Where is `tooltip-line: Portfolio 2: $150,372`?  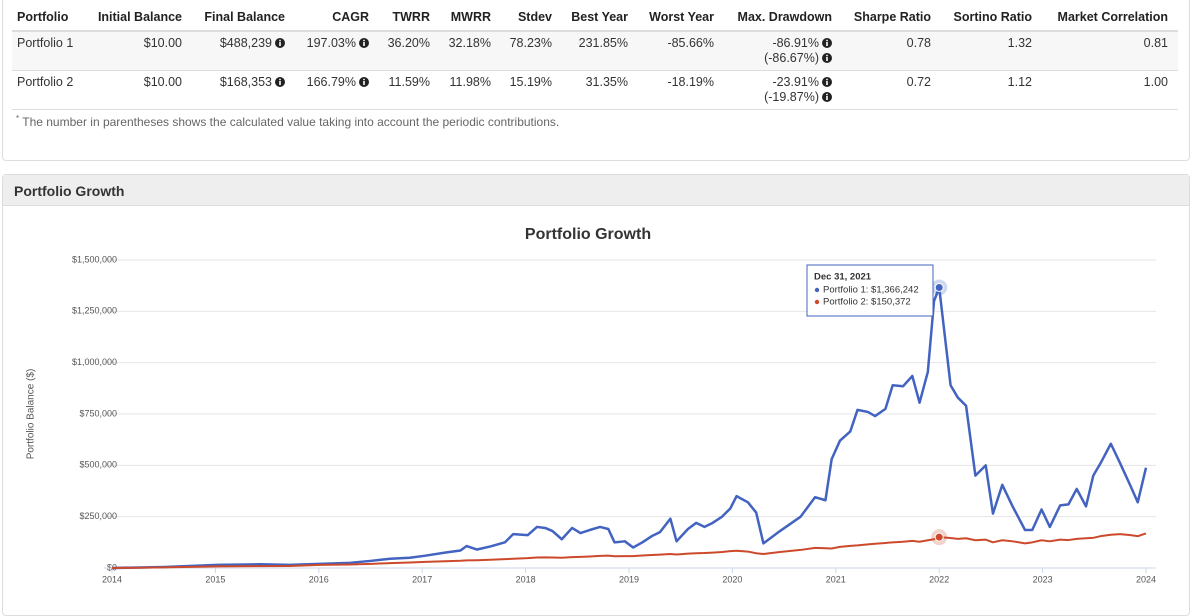 tooltip-line: Portfolio 2: $150,372 is located at coordinates (867, 302).